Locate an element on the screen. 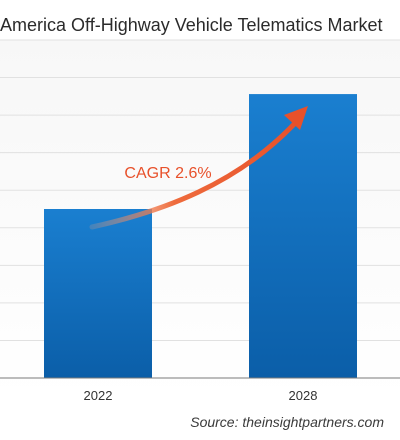 Image resolution: width=400 pixels, height=440 pixels. source-credit: Source: theinsightpartners.com is located at coordinates (287, 422).